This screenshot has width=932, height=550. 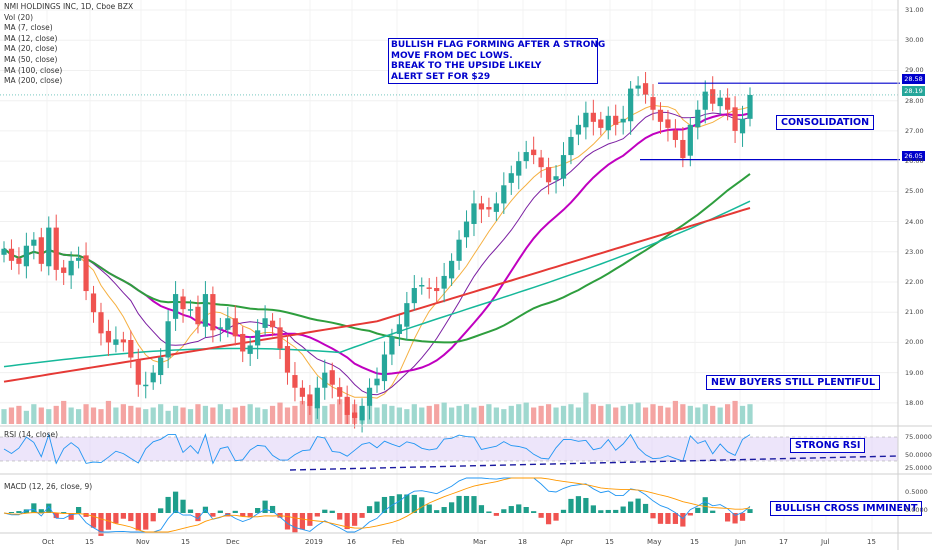 I want to click on date-tick-label: Feb, so click(x=398, y=542).